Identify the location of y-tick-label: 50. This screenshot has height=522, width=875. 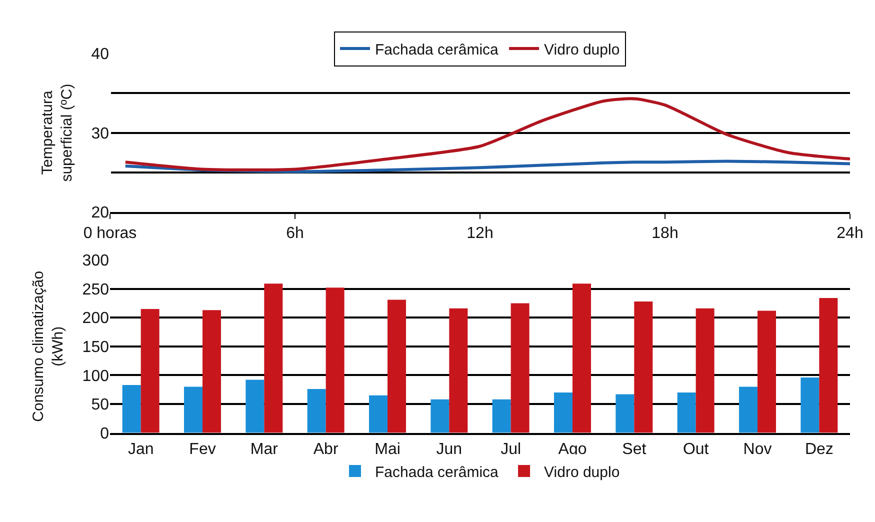
(100, 405).